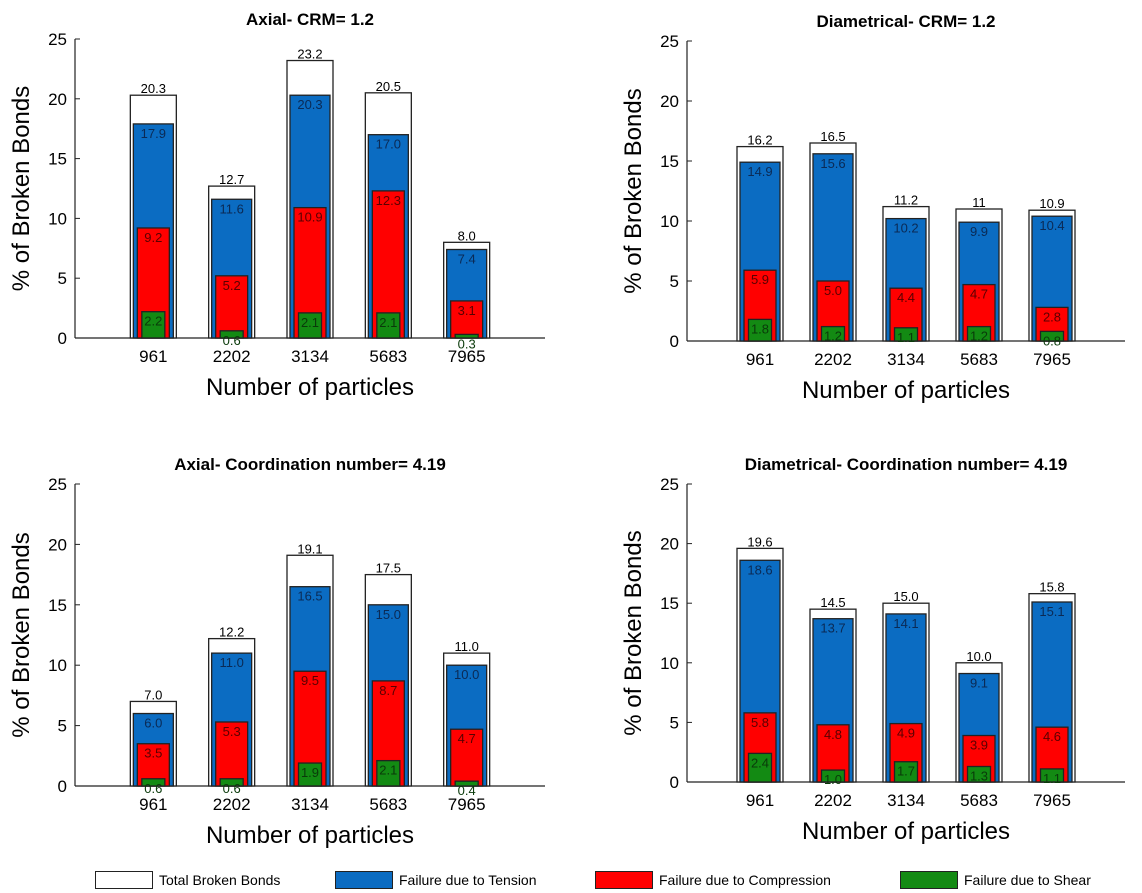 The height and width of the screenshot is (893, 1142). I want to click on data-label-total: 14.5, so click(832, 602).